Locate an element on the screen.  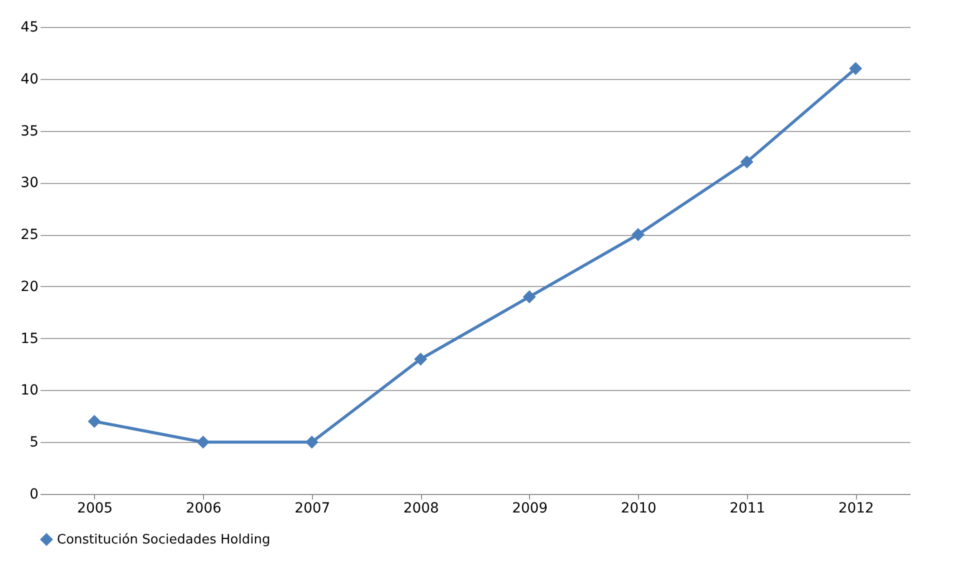
x-tick-label: 2006 is located at coordinates (204, 508).